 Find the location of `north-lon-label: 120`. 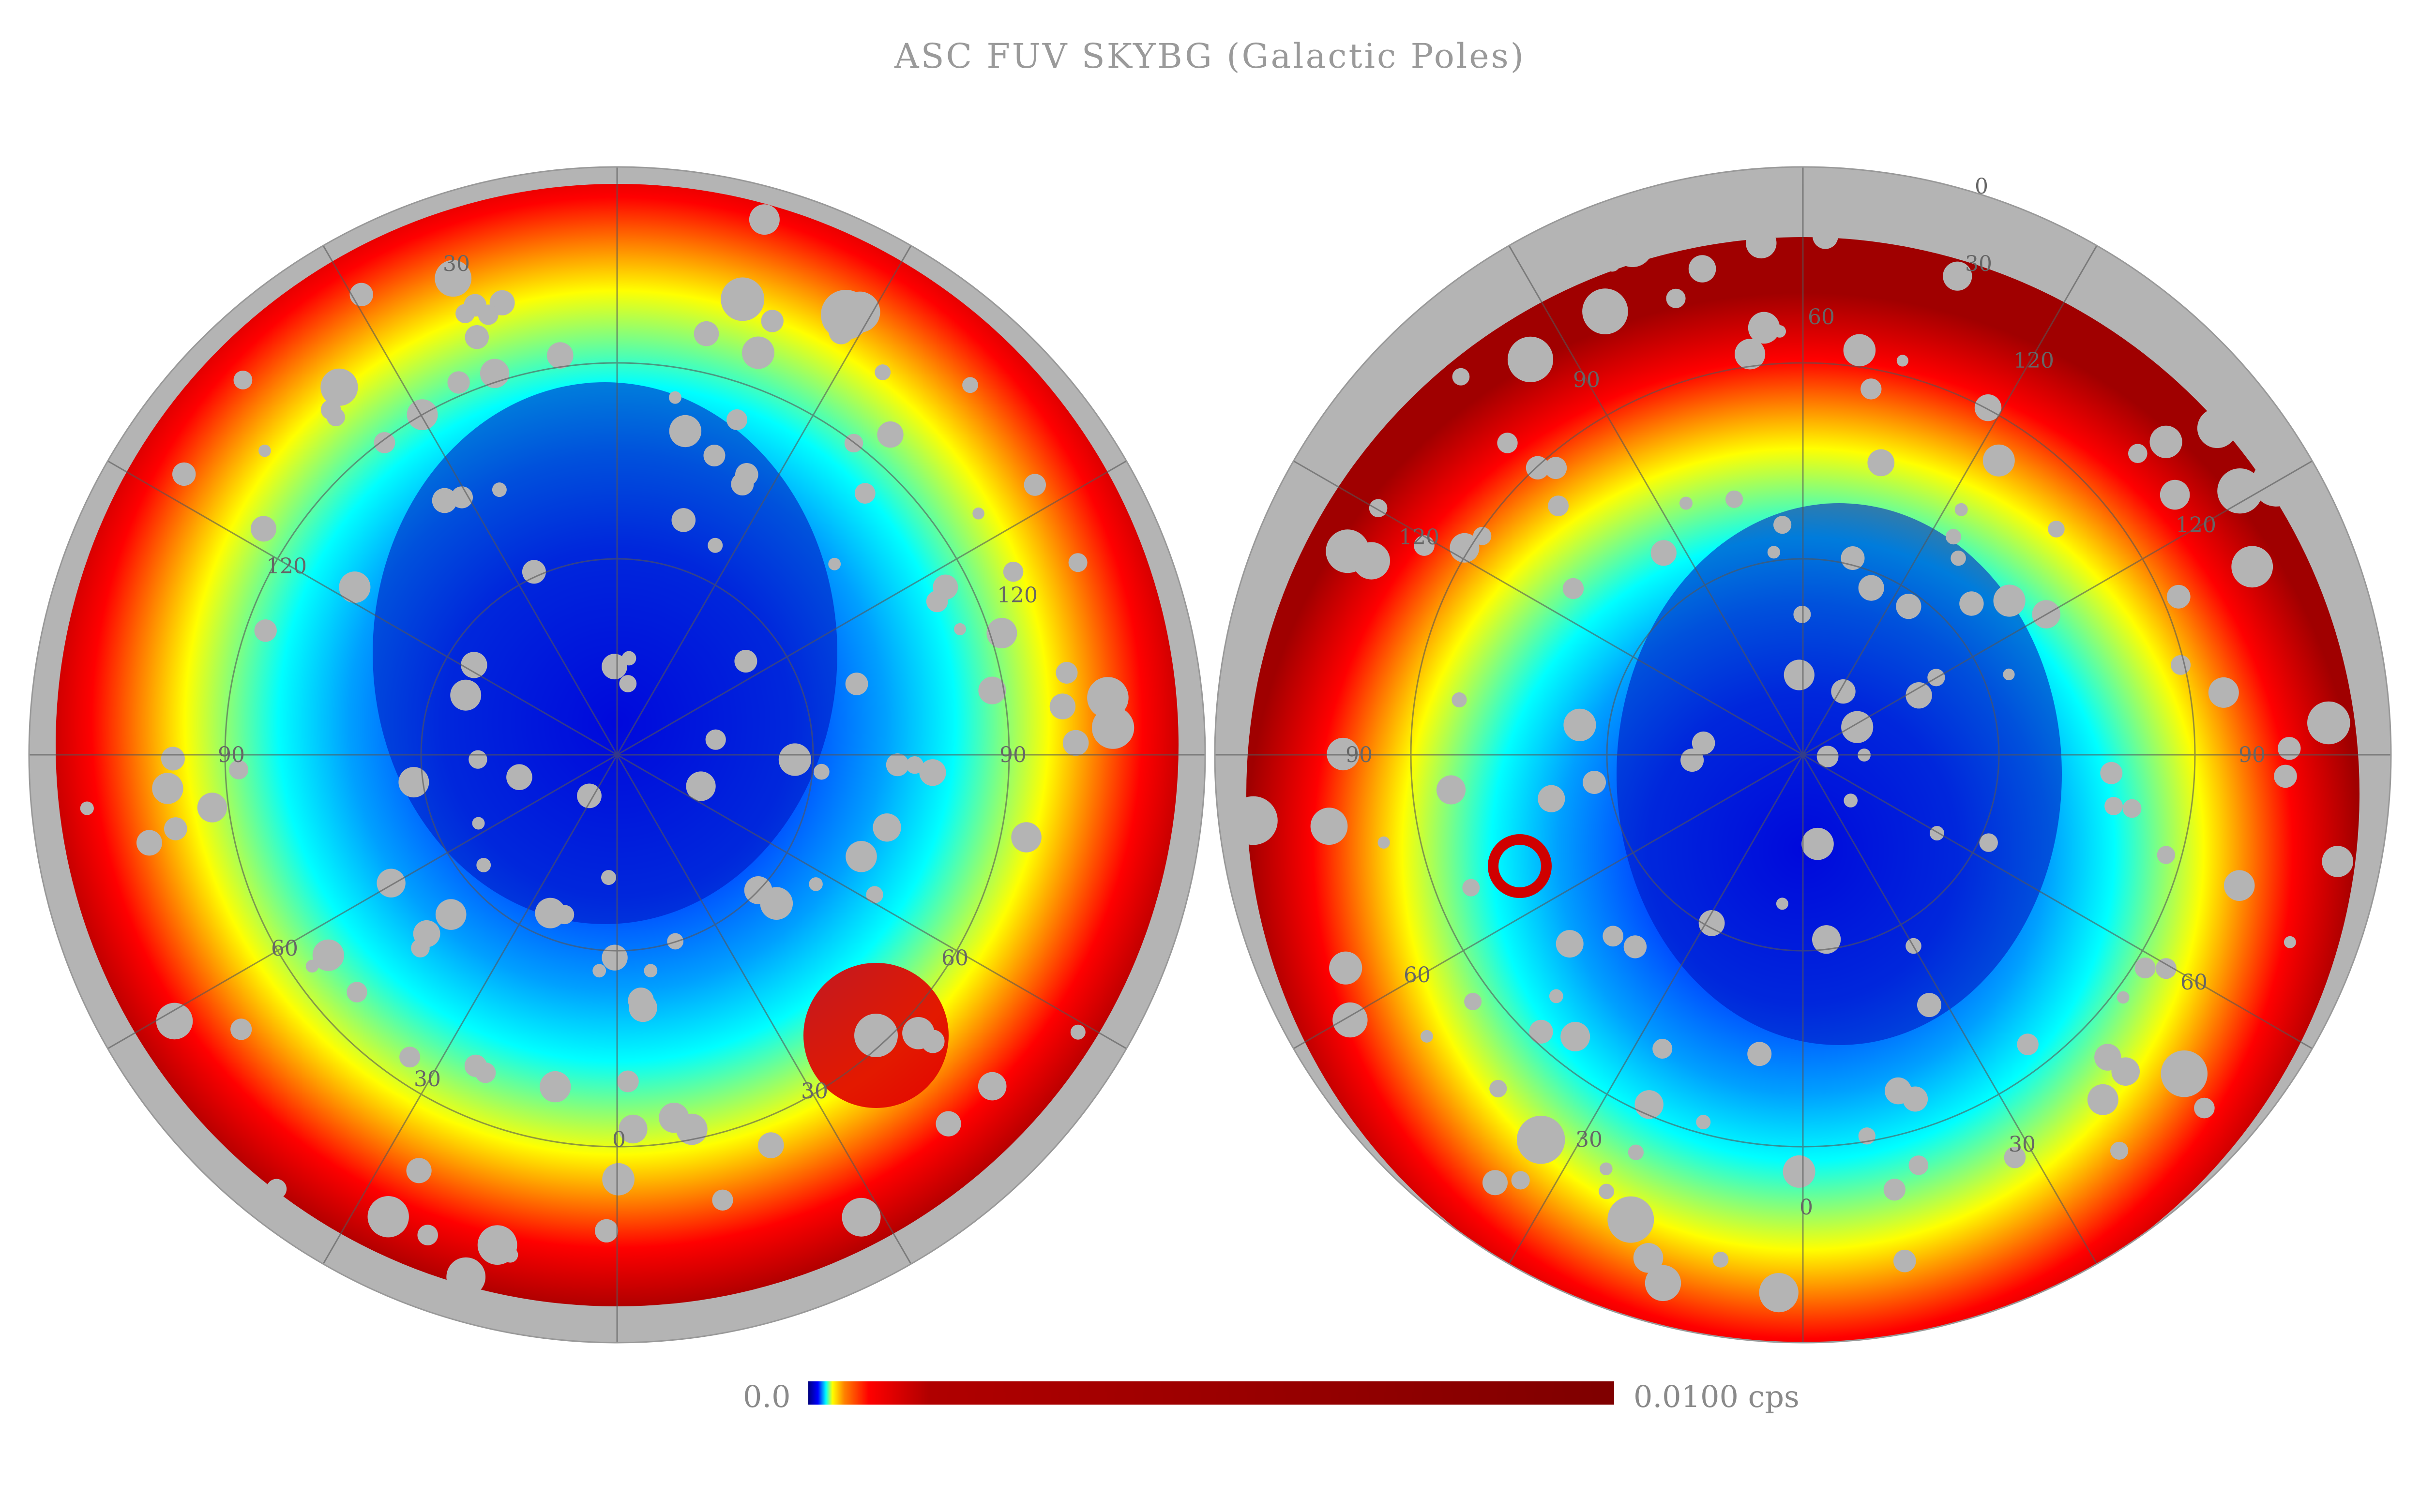

north-lon-label: 120 is located at coordinates (286, 566).